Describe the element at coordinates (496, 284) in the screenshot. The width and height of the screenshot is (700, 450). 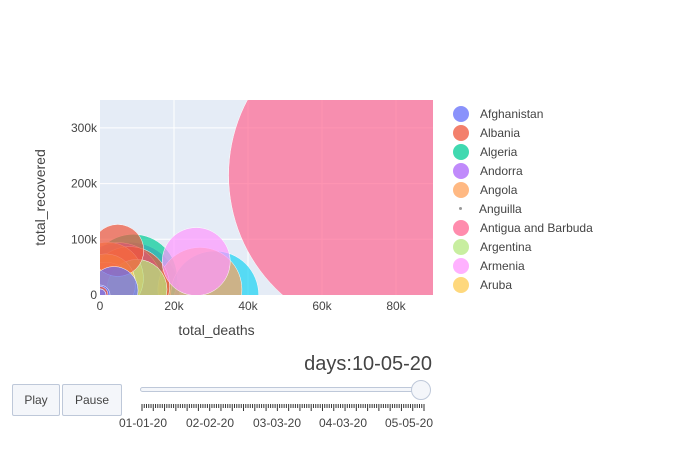
I see `legend-label: Aruba` at that location.